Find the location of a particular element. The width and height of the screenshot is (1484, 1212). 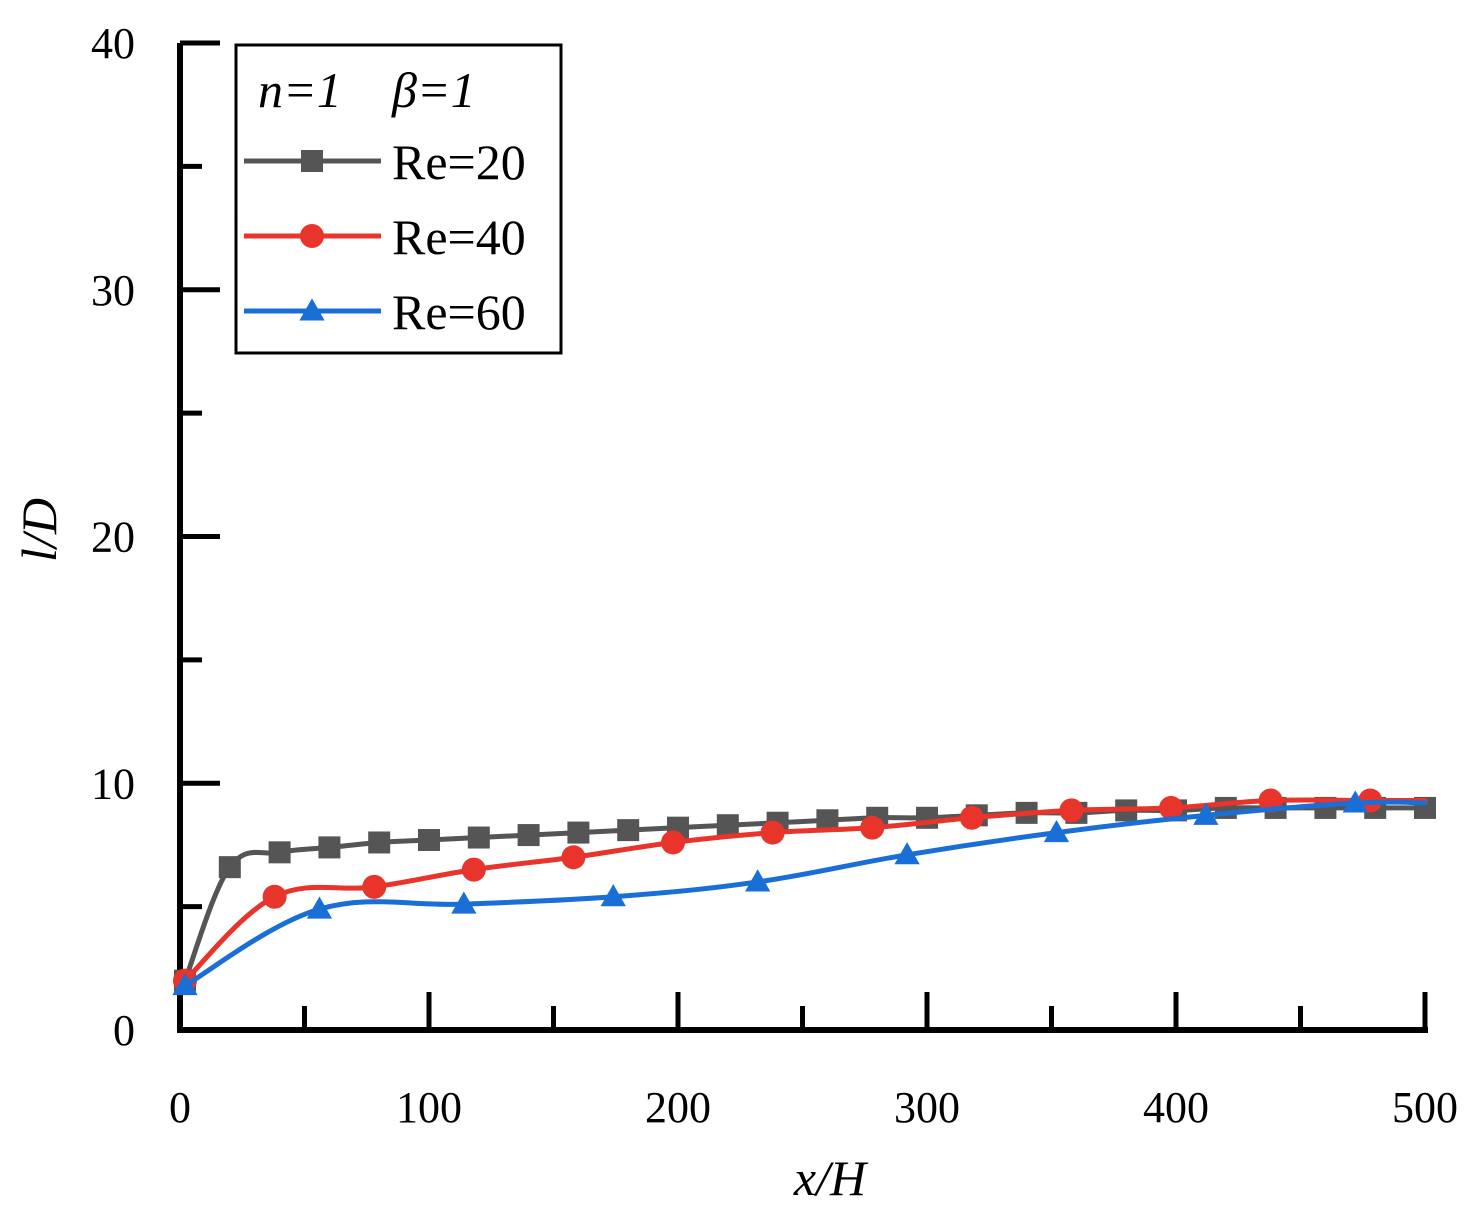

y-tick-label: 0 is located at coordinates (124, 1030).